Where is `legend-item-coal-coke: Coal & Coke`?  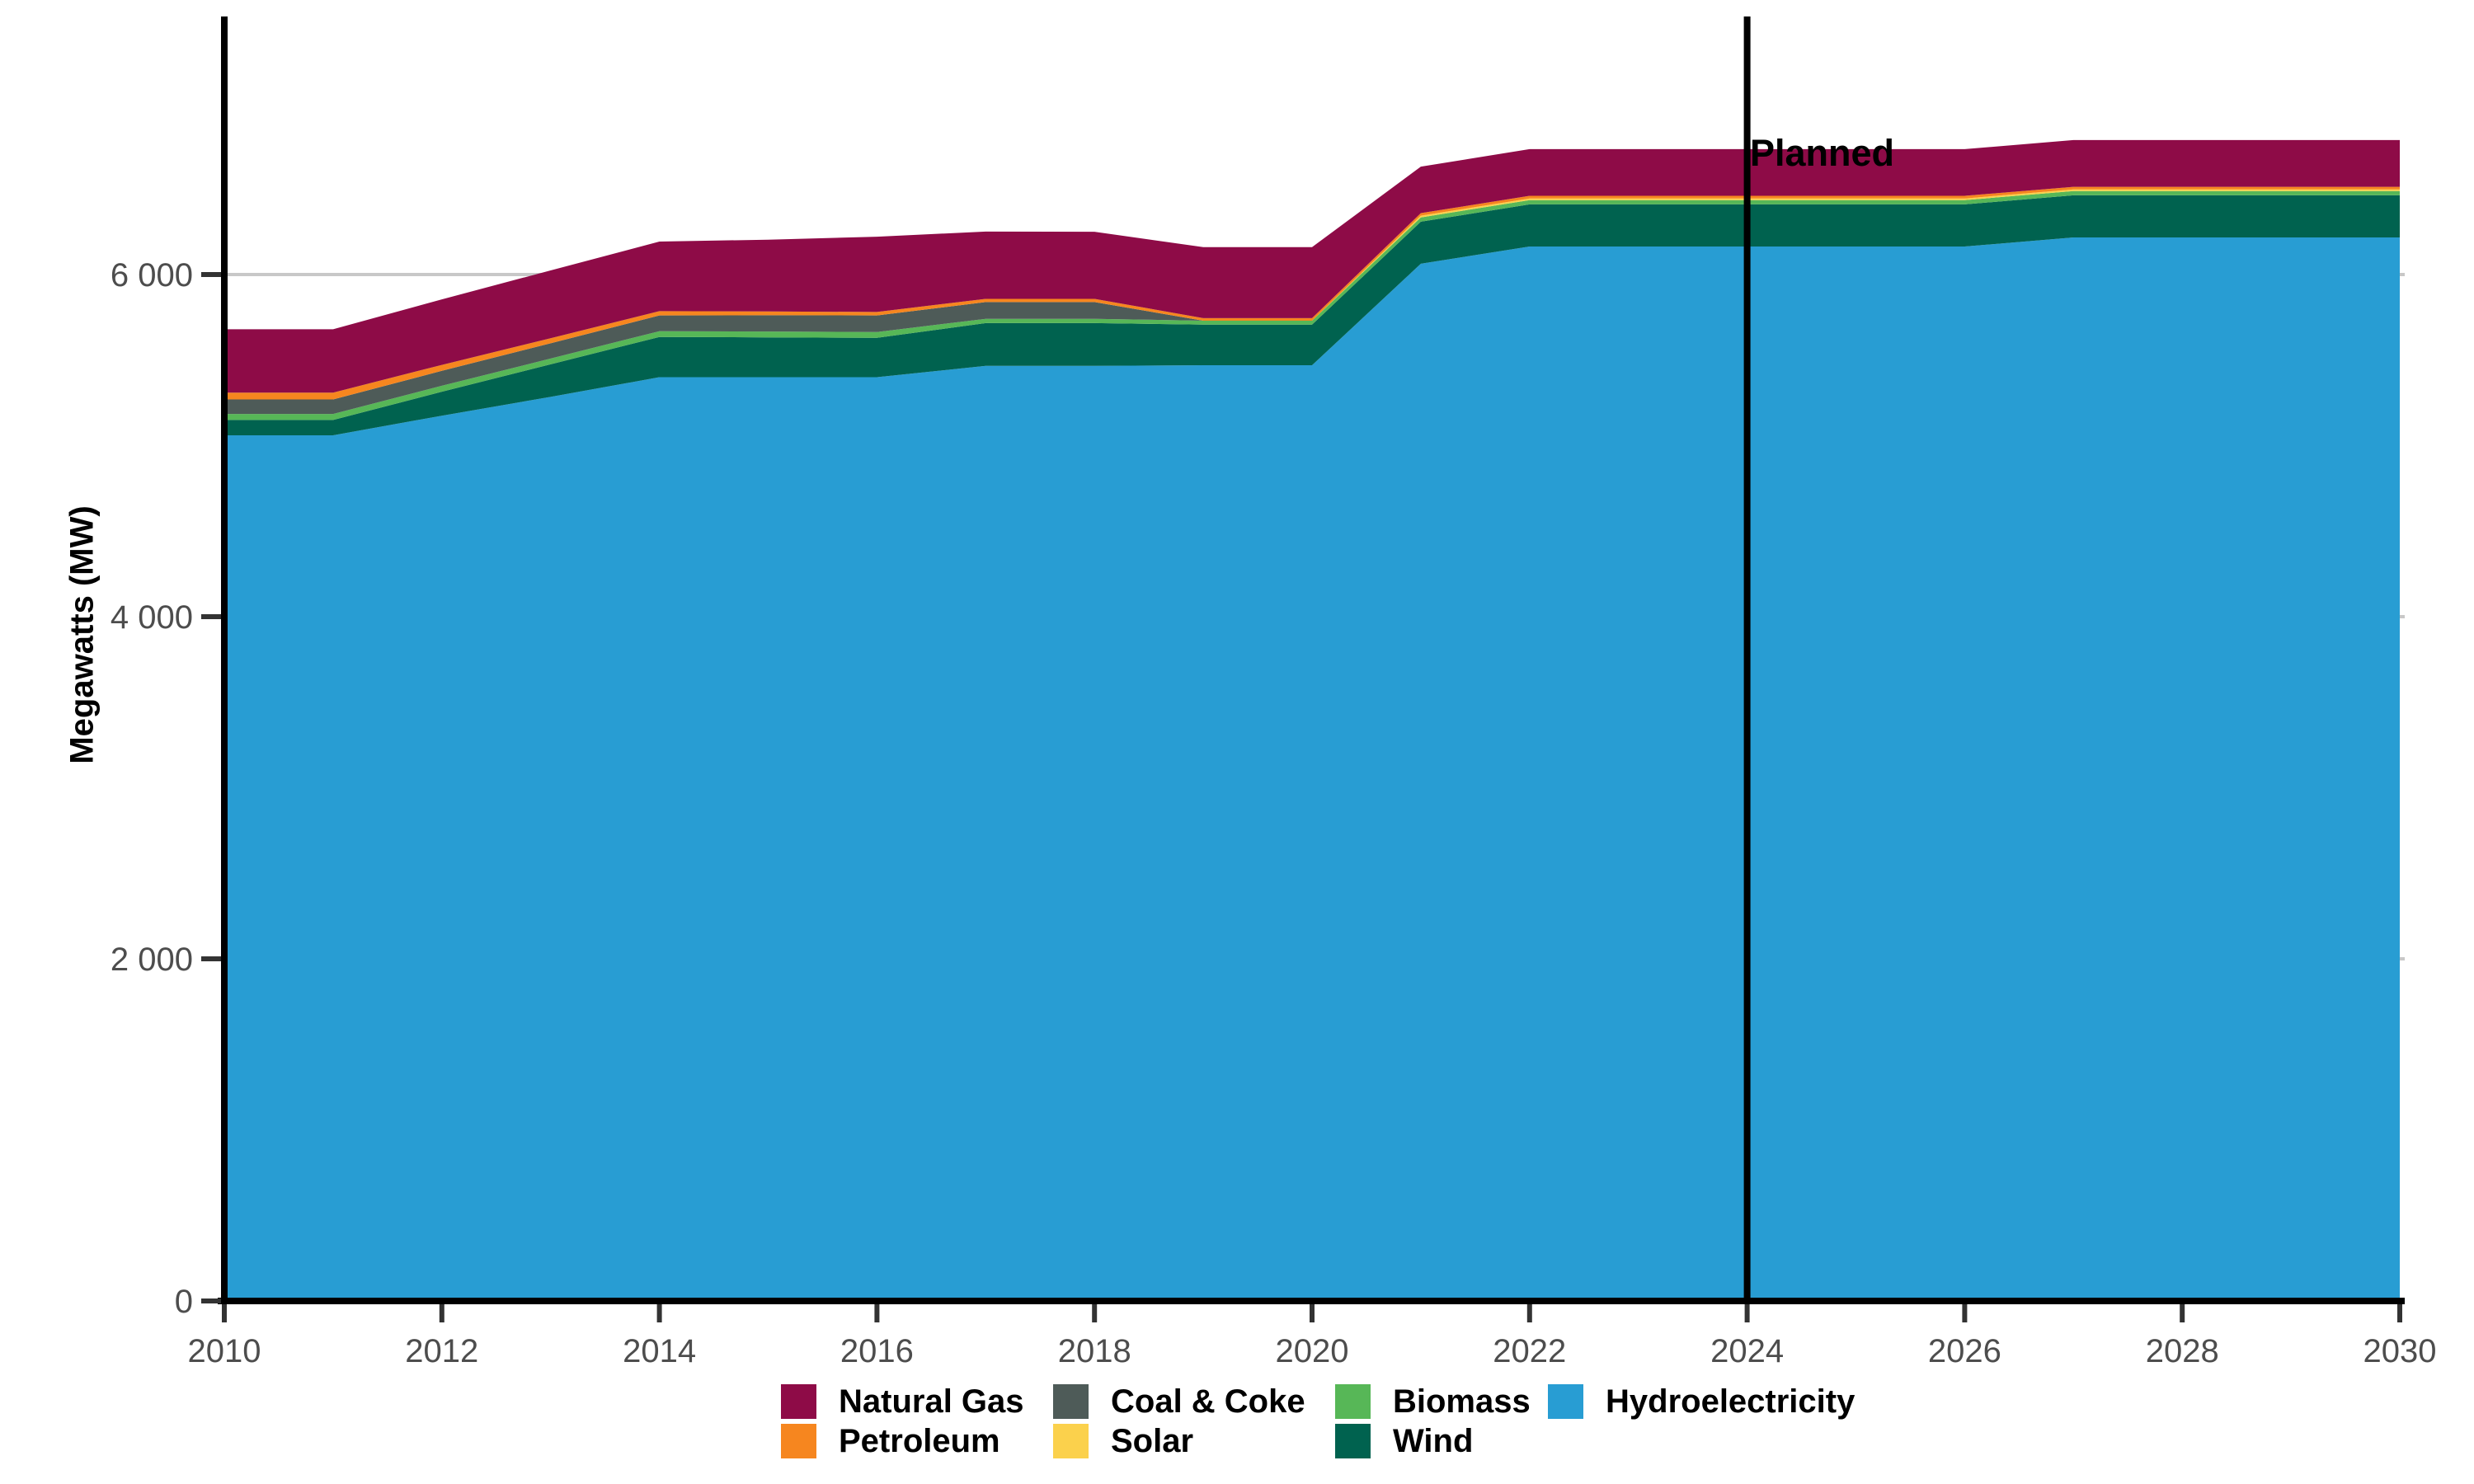 legend-item-coal-coke: Coal & Coke is located at coordinates (1194, 1401).